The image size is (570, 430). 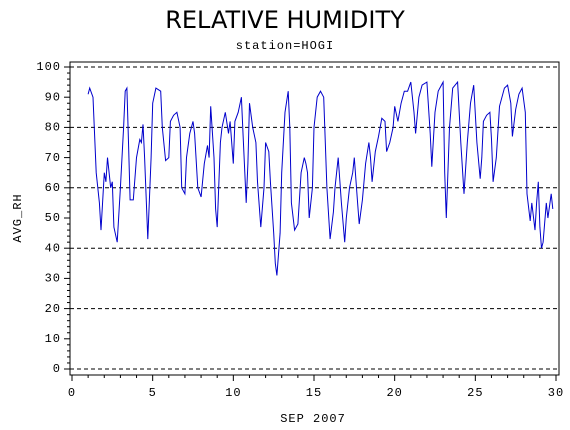 I want to click on y-tick-label: 50, so click(x=53, y=218).